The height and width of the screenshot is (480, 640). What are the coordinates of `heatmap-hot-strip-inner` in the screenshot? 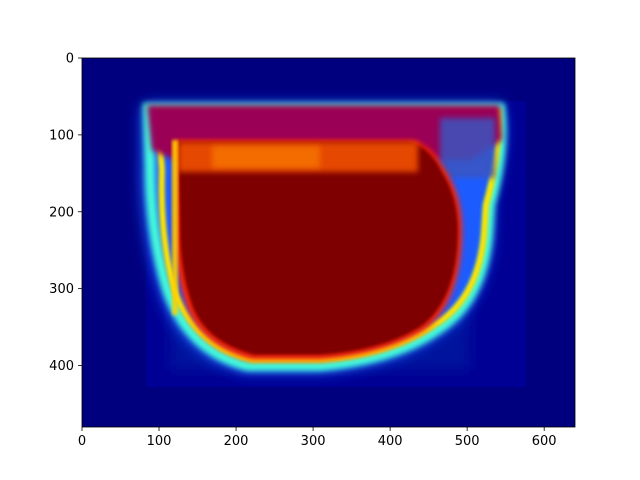 It's located at (266, 157).